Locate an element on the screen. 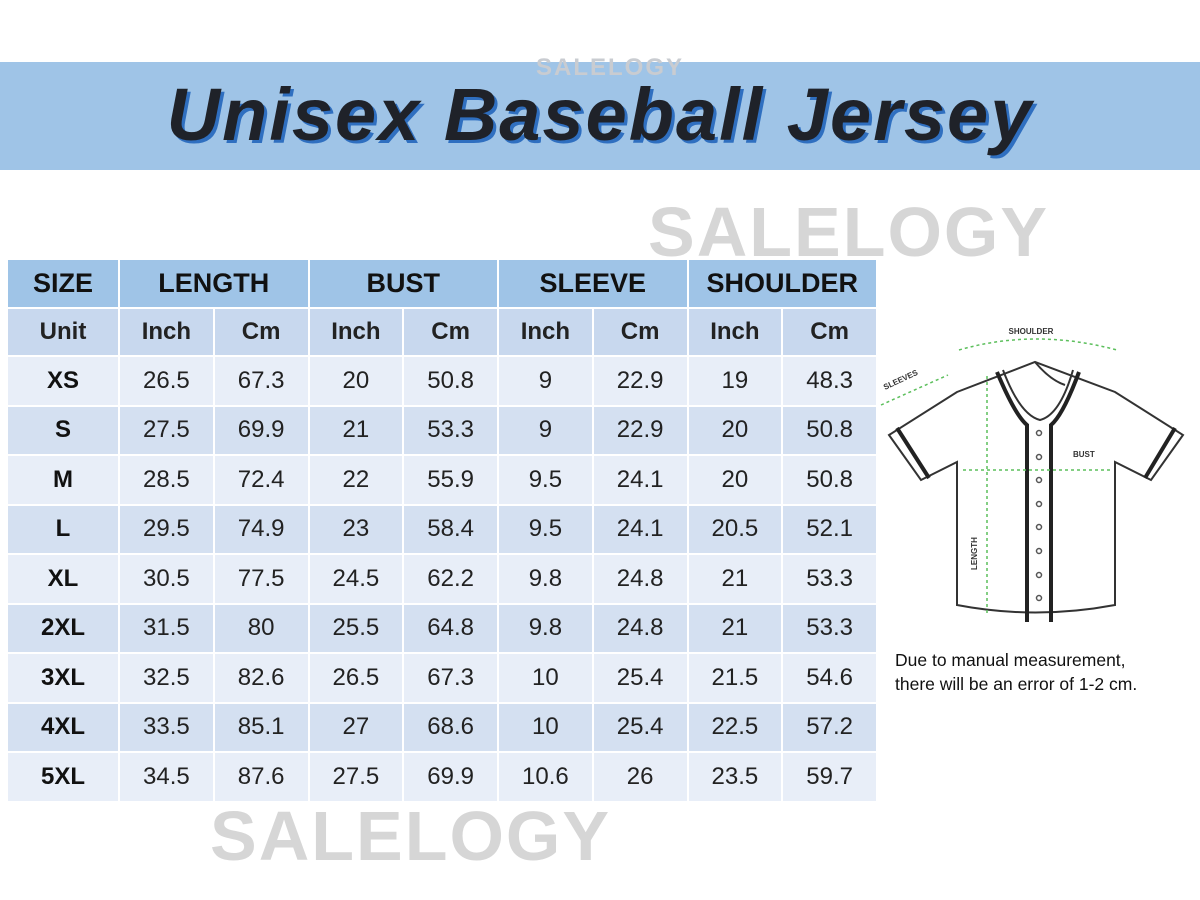 The width and height of the screenshot is (1200, 900). value-cell: 22.5 is located at coordinates (735, 727).